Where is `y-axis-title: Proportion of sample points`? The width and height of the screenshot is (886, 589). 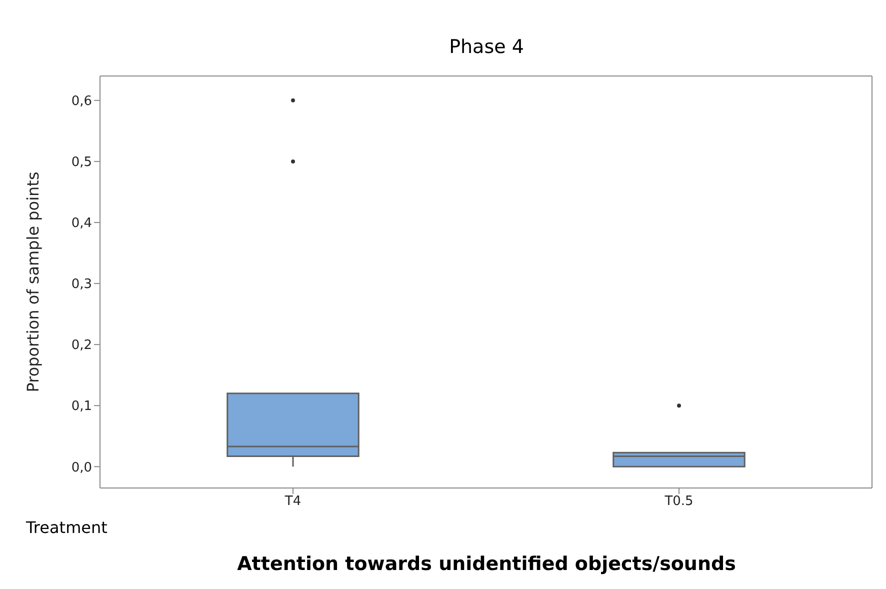 y-axis-title: Proportion of sample points is located at coordinates (33, 282).